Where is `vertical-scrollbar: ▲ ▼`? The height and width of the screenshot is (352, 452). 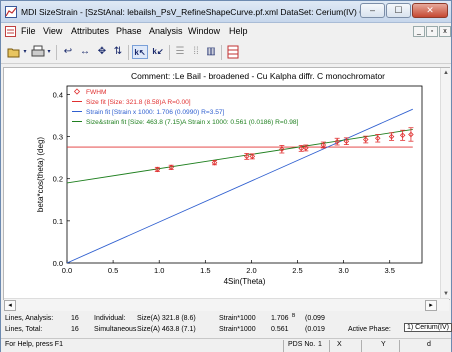
vertical-scrollbar: ▲ ▼ is located at coordinates (445, 183).